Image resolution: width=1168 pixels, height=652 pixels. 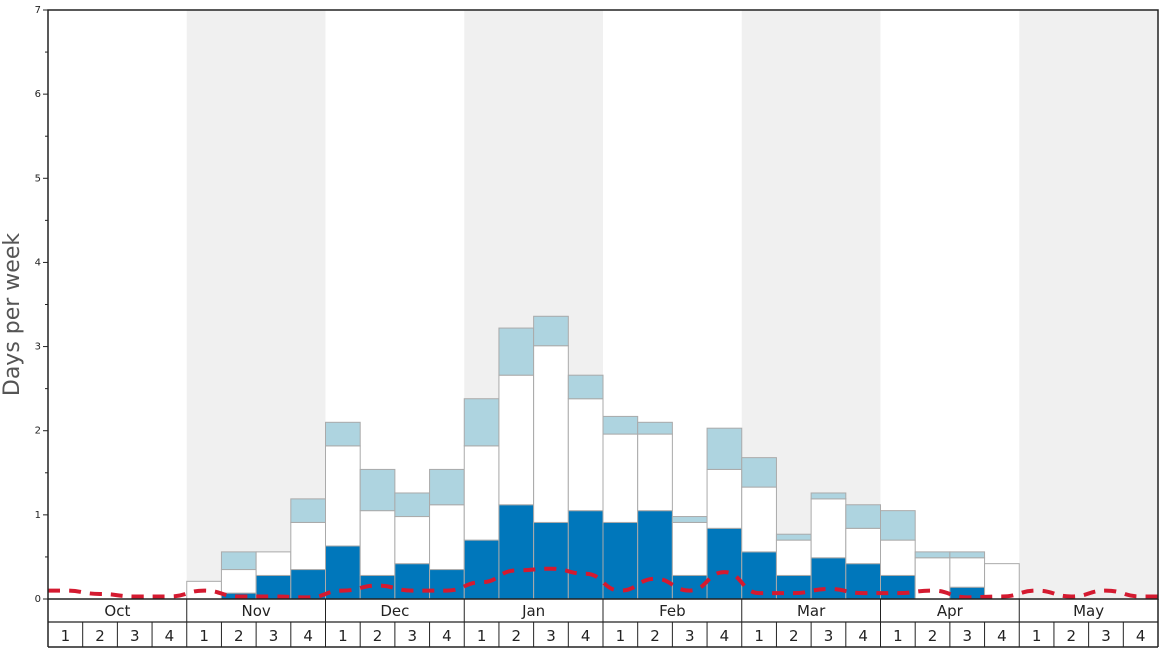 What do you see at coordinates (811, 611) in the screenshot?
I see `month-label-mar: Mar` at bounding box center [811, 611].